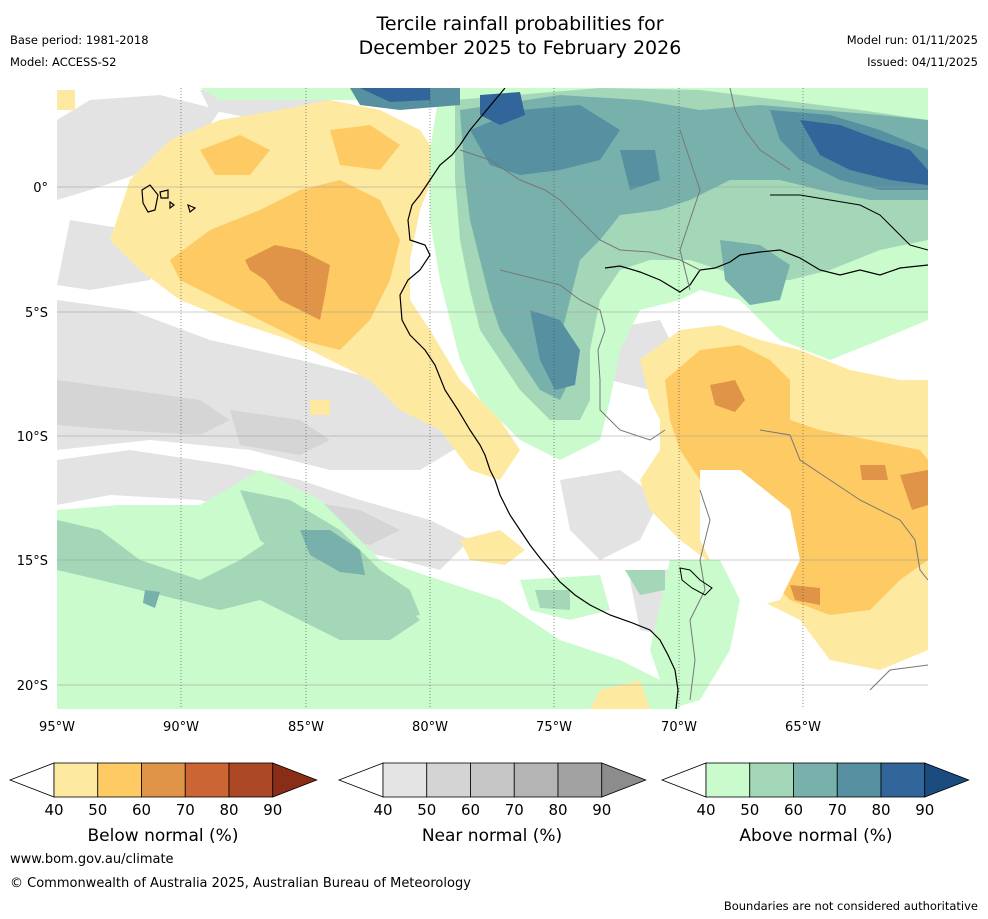 This screenshot has height=919, width=988. Describe the element at coordinates (79, 51) in the screenshot. I see `meta-left: Base period: 1981-2018 Model: ACCESS-S2` at that location.